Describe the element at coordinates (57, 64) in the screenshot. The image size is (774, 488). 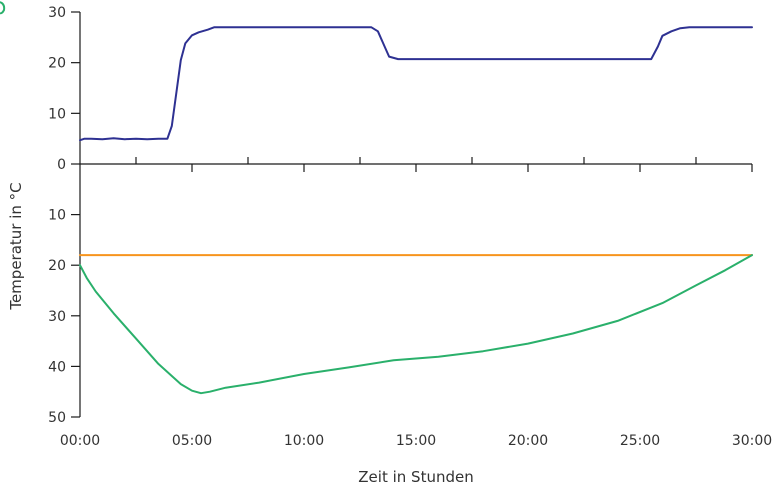
I see `y-tick-label-top: 20` at that location.